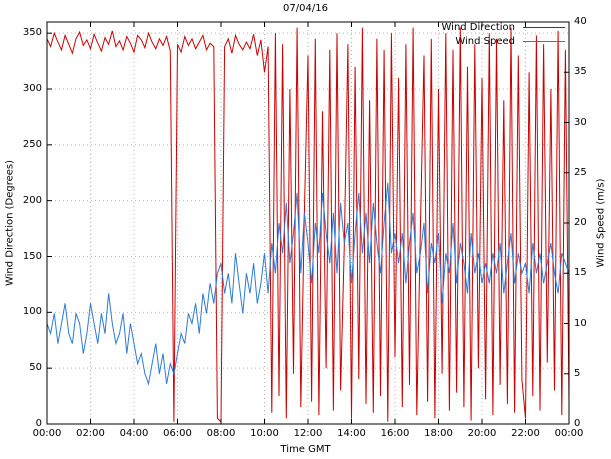 The image size is (611, 459). What do you see at coordinates (32, 33) in the screenshot?
I see `y-left-tick-label: 350` at bounding box center [32, 33].